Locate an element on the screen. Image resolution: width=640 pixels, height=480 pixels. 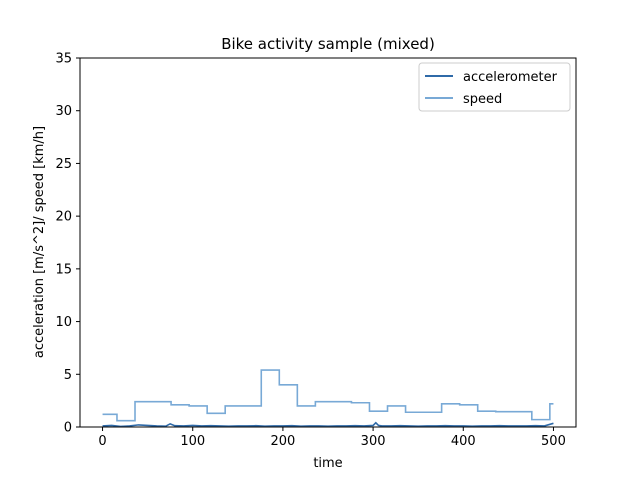
y-tick-label: 10 is located at coordinates (63, 322).